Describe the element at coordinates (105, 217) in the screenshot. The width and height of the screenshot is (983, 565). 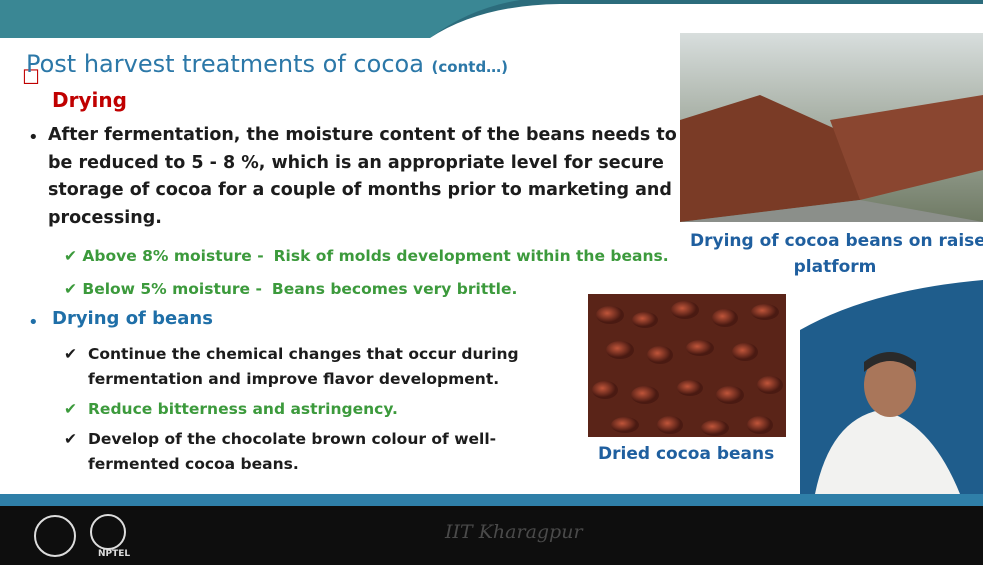
I see `text-line: processing.` at that location.